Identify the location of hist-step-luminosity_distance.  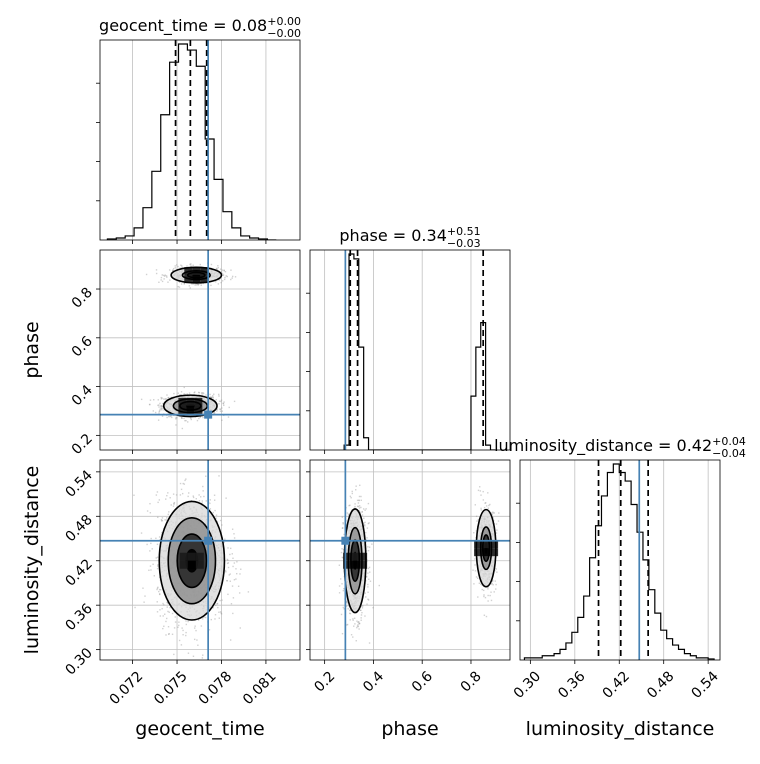
(619, 561).